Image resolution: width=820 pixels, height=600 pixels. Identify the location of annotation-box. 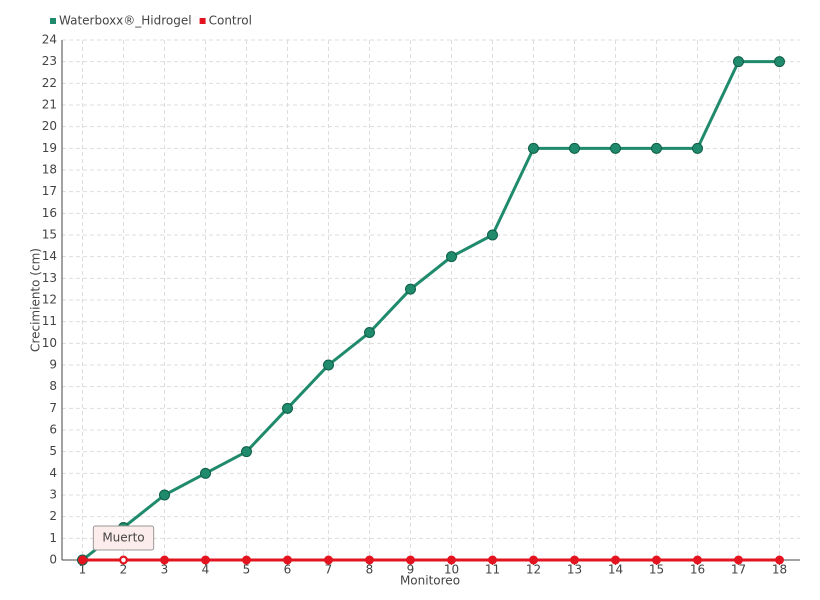
(123, 538).